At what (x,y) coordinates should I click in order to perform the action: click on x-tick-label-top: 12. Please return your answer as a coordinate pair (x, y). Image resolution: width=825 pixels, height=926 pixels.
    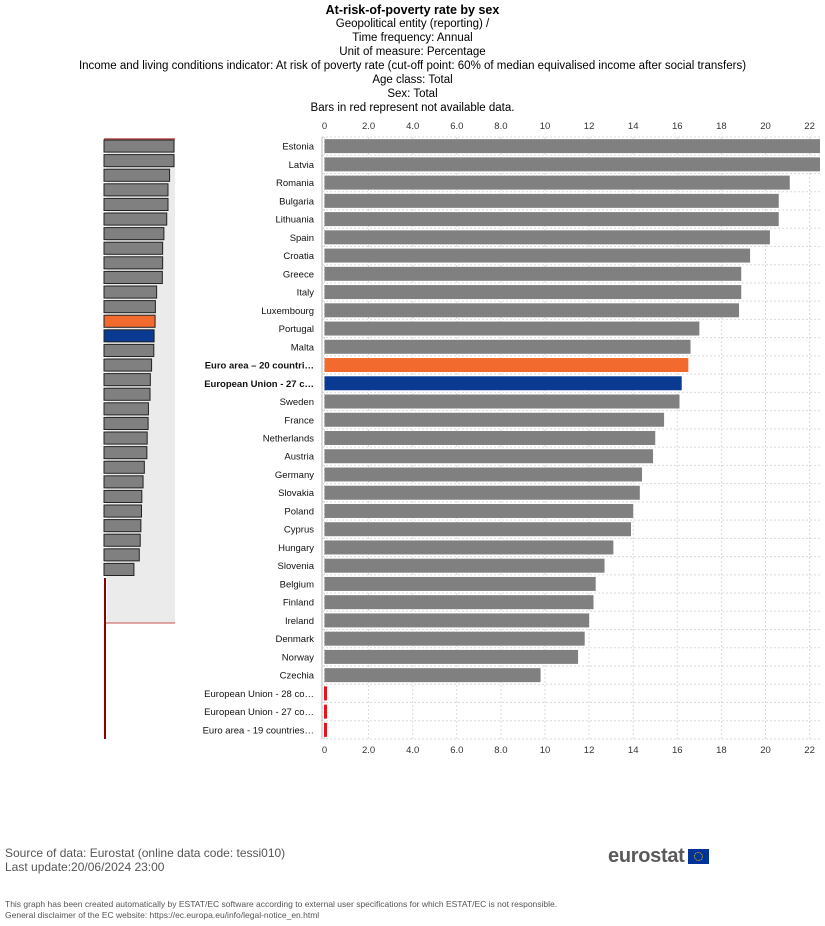
    Looking at the image, I should click on (589, 126).